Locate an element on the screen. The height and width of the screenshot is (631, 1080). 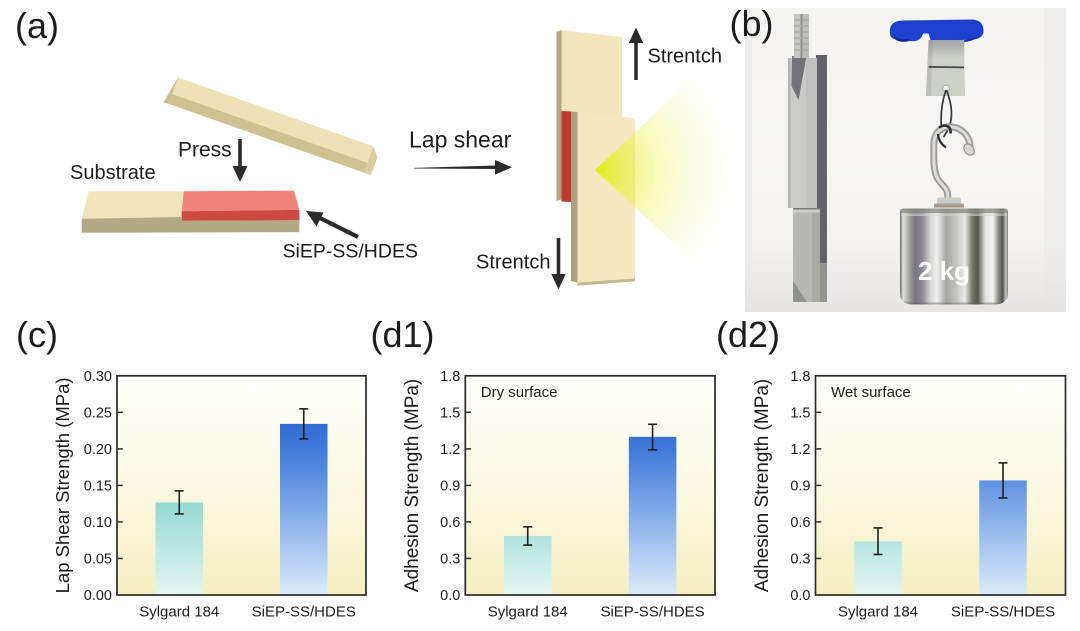
svg-text: (c) is located at coordinates (37, 334).